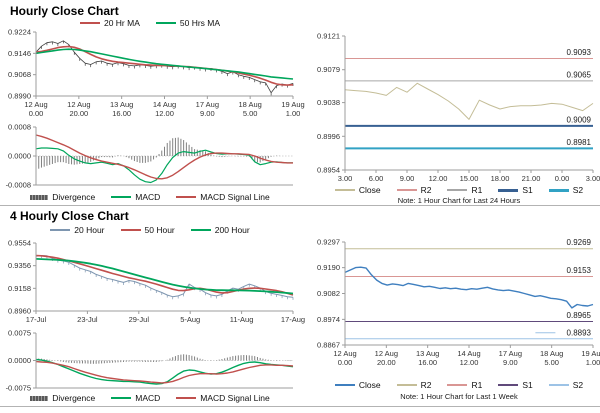 The height and width of the screenshot is (413, 600). I want to click on svg-text: 29-Jul, so click(139, 319).